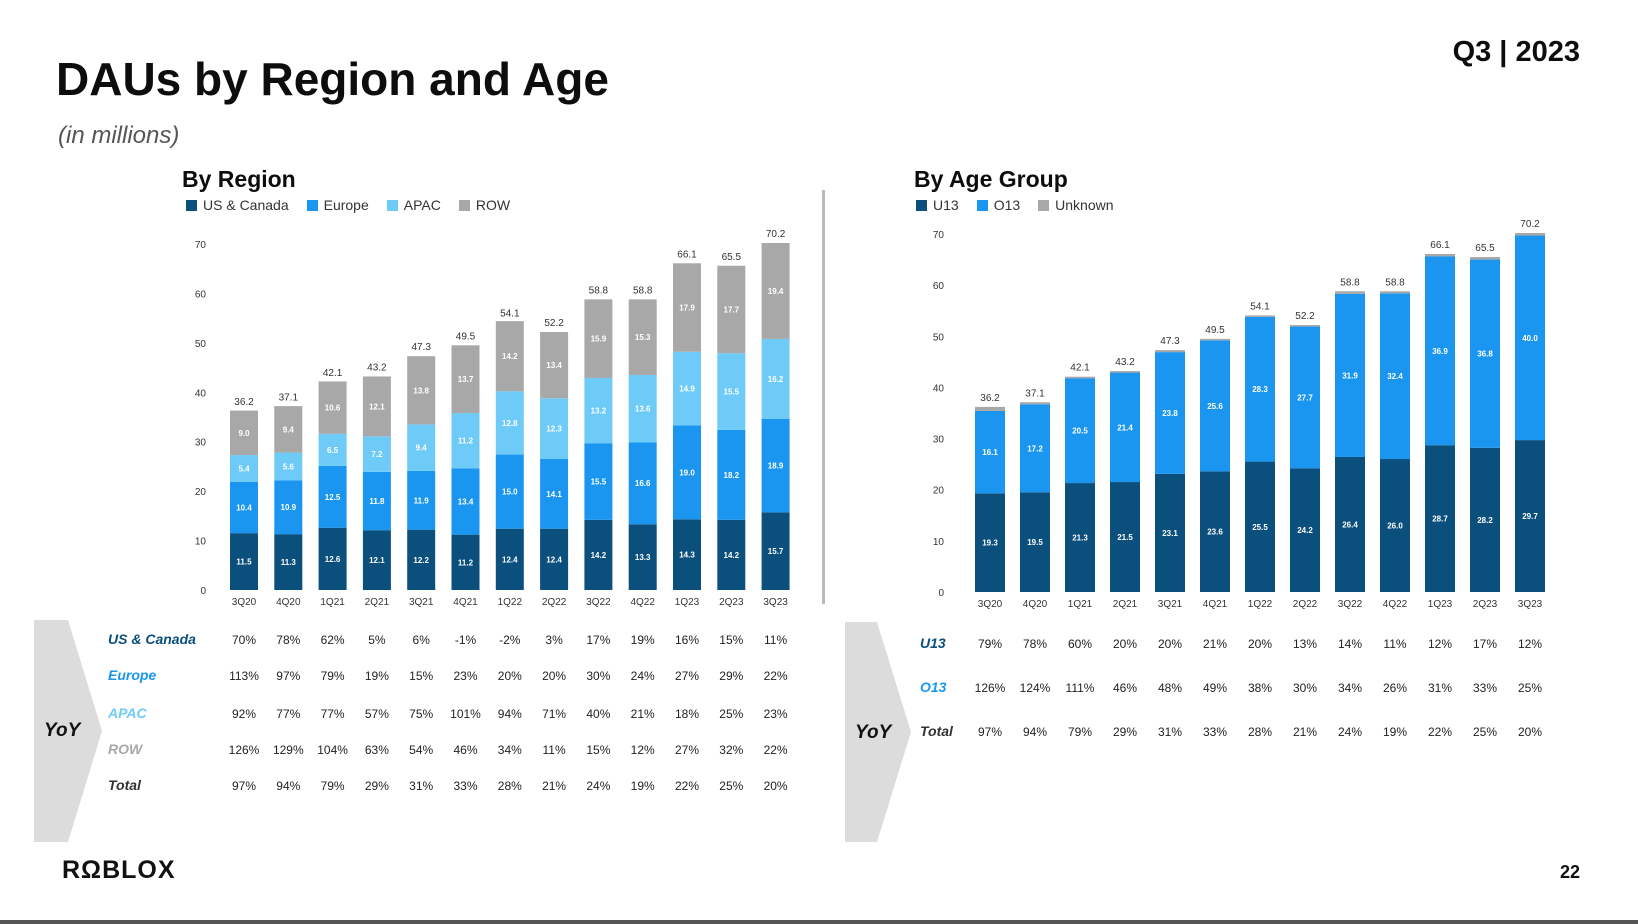 This screenshot has height=924, width=1638. I want to click on legend-swatch, so click(921, 205).